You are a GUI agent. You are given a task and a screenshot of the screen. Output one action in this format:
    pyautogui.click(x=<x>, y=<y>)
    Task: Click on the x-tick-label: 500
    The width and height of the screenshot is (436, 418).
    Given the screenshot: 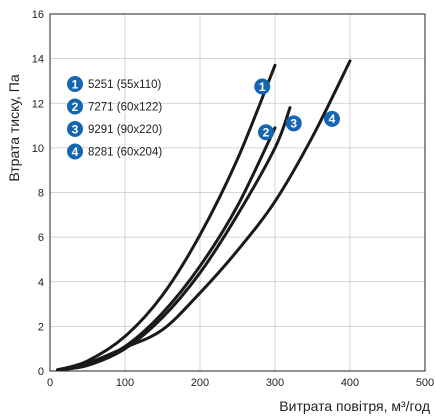 What is the action you would take?
    pyautogui.click(x=425, y=383)
    